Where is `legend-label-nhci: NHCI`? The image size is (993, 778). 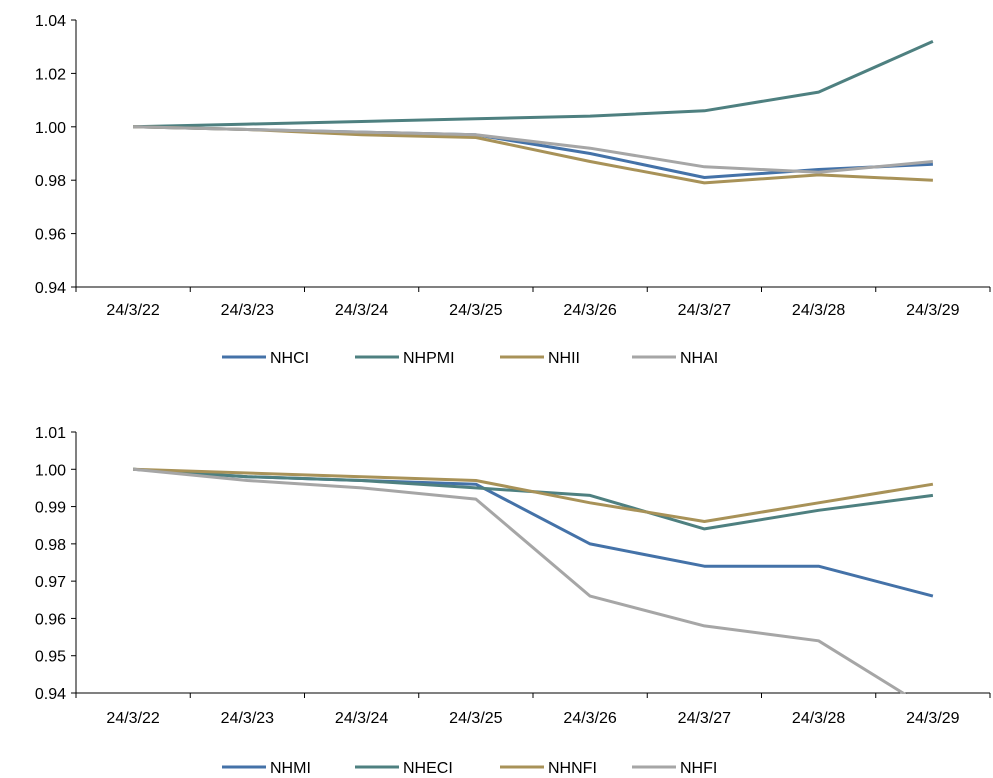
legend-label-nhci: NHCI is located at coordinates (289, 358).